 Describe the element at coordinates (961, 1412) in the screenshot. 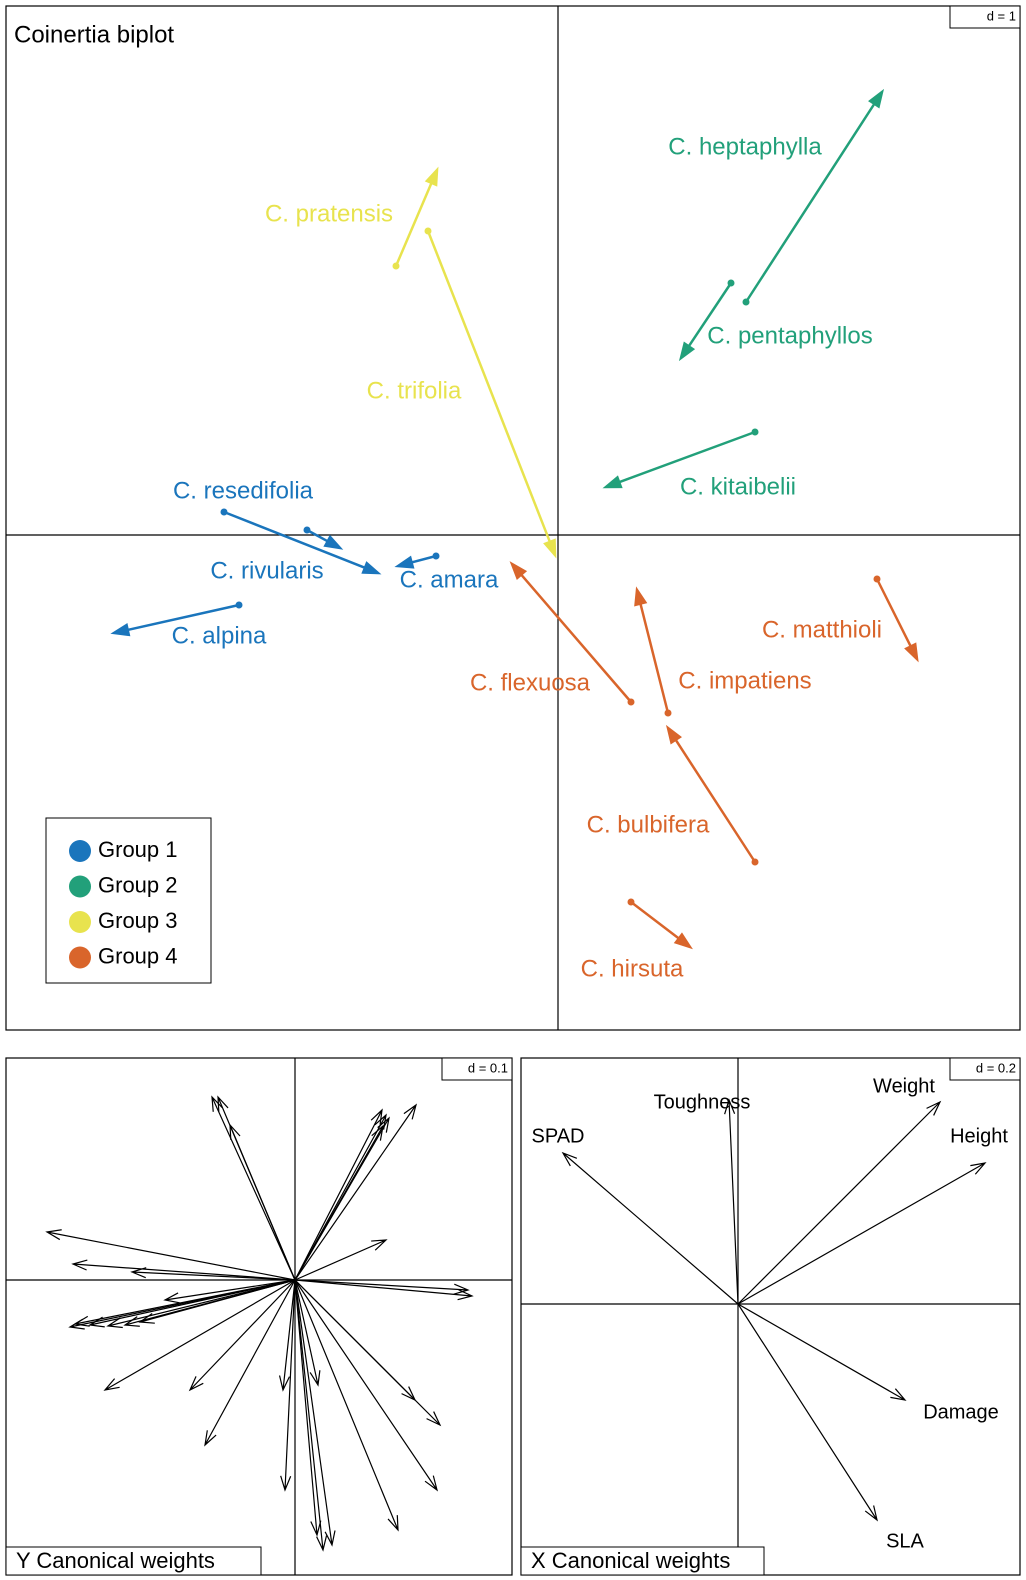

I see `arrow-label: Damage` at that location.